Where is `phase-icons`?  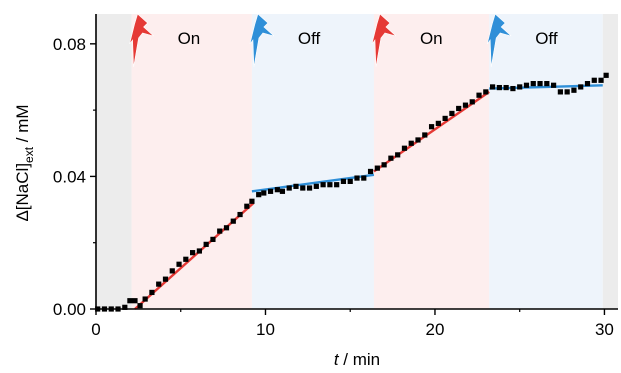
phase-icons is located at coordinates (320, 40).